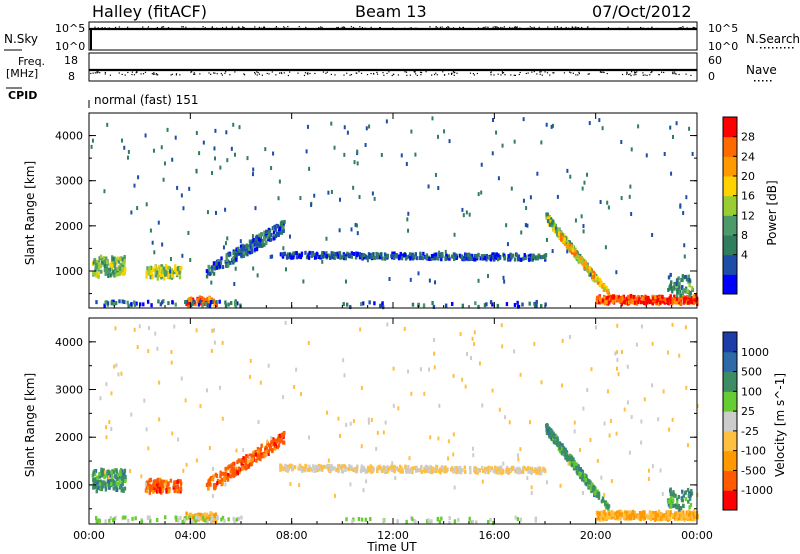  Describe the element at coordinates (750, 431) in the screenshot. I see `velocity-colorbar-tick-label: -25` at that location.